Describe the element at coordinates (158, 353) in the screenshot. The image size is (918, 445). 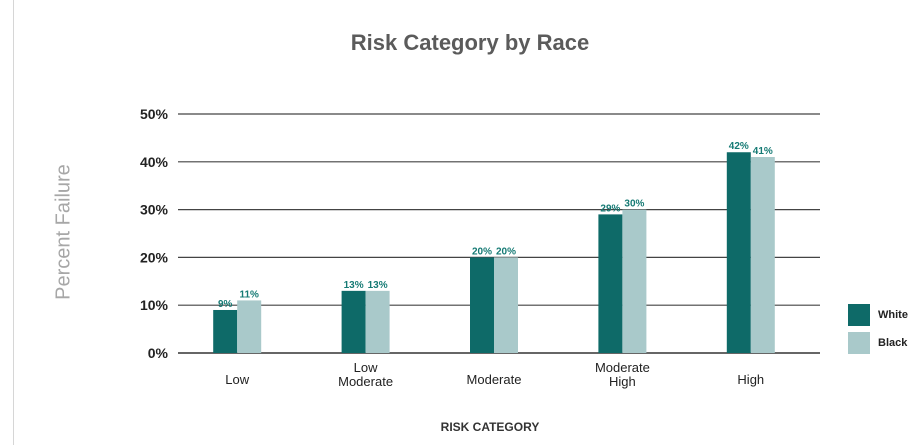
I see `y-tick-label: 0%` at that location.